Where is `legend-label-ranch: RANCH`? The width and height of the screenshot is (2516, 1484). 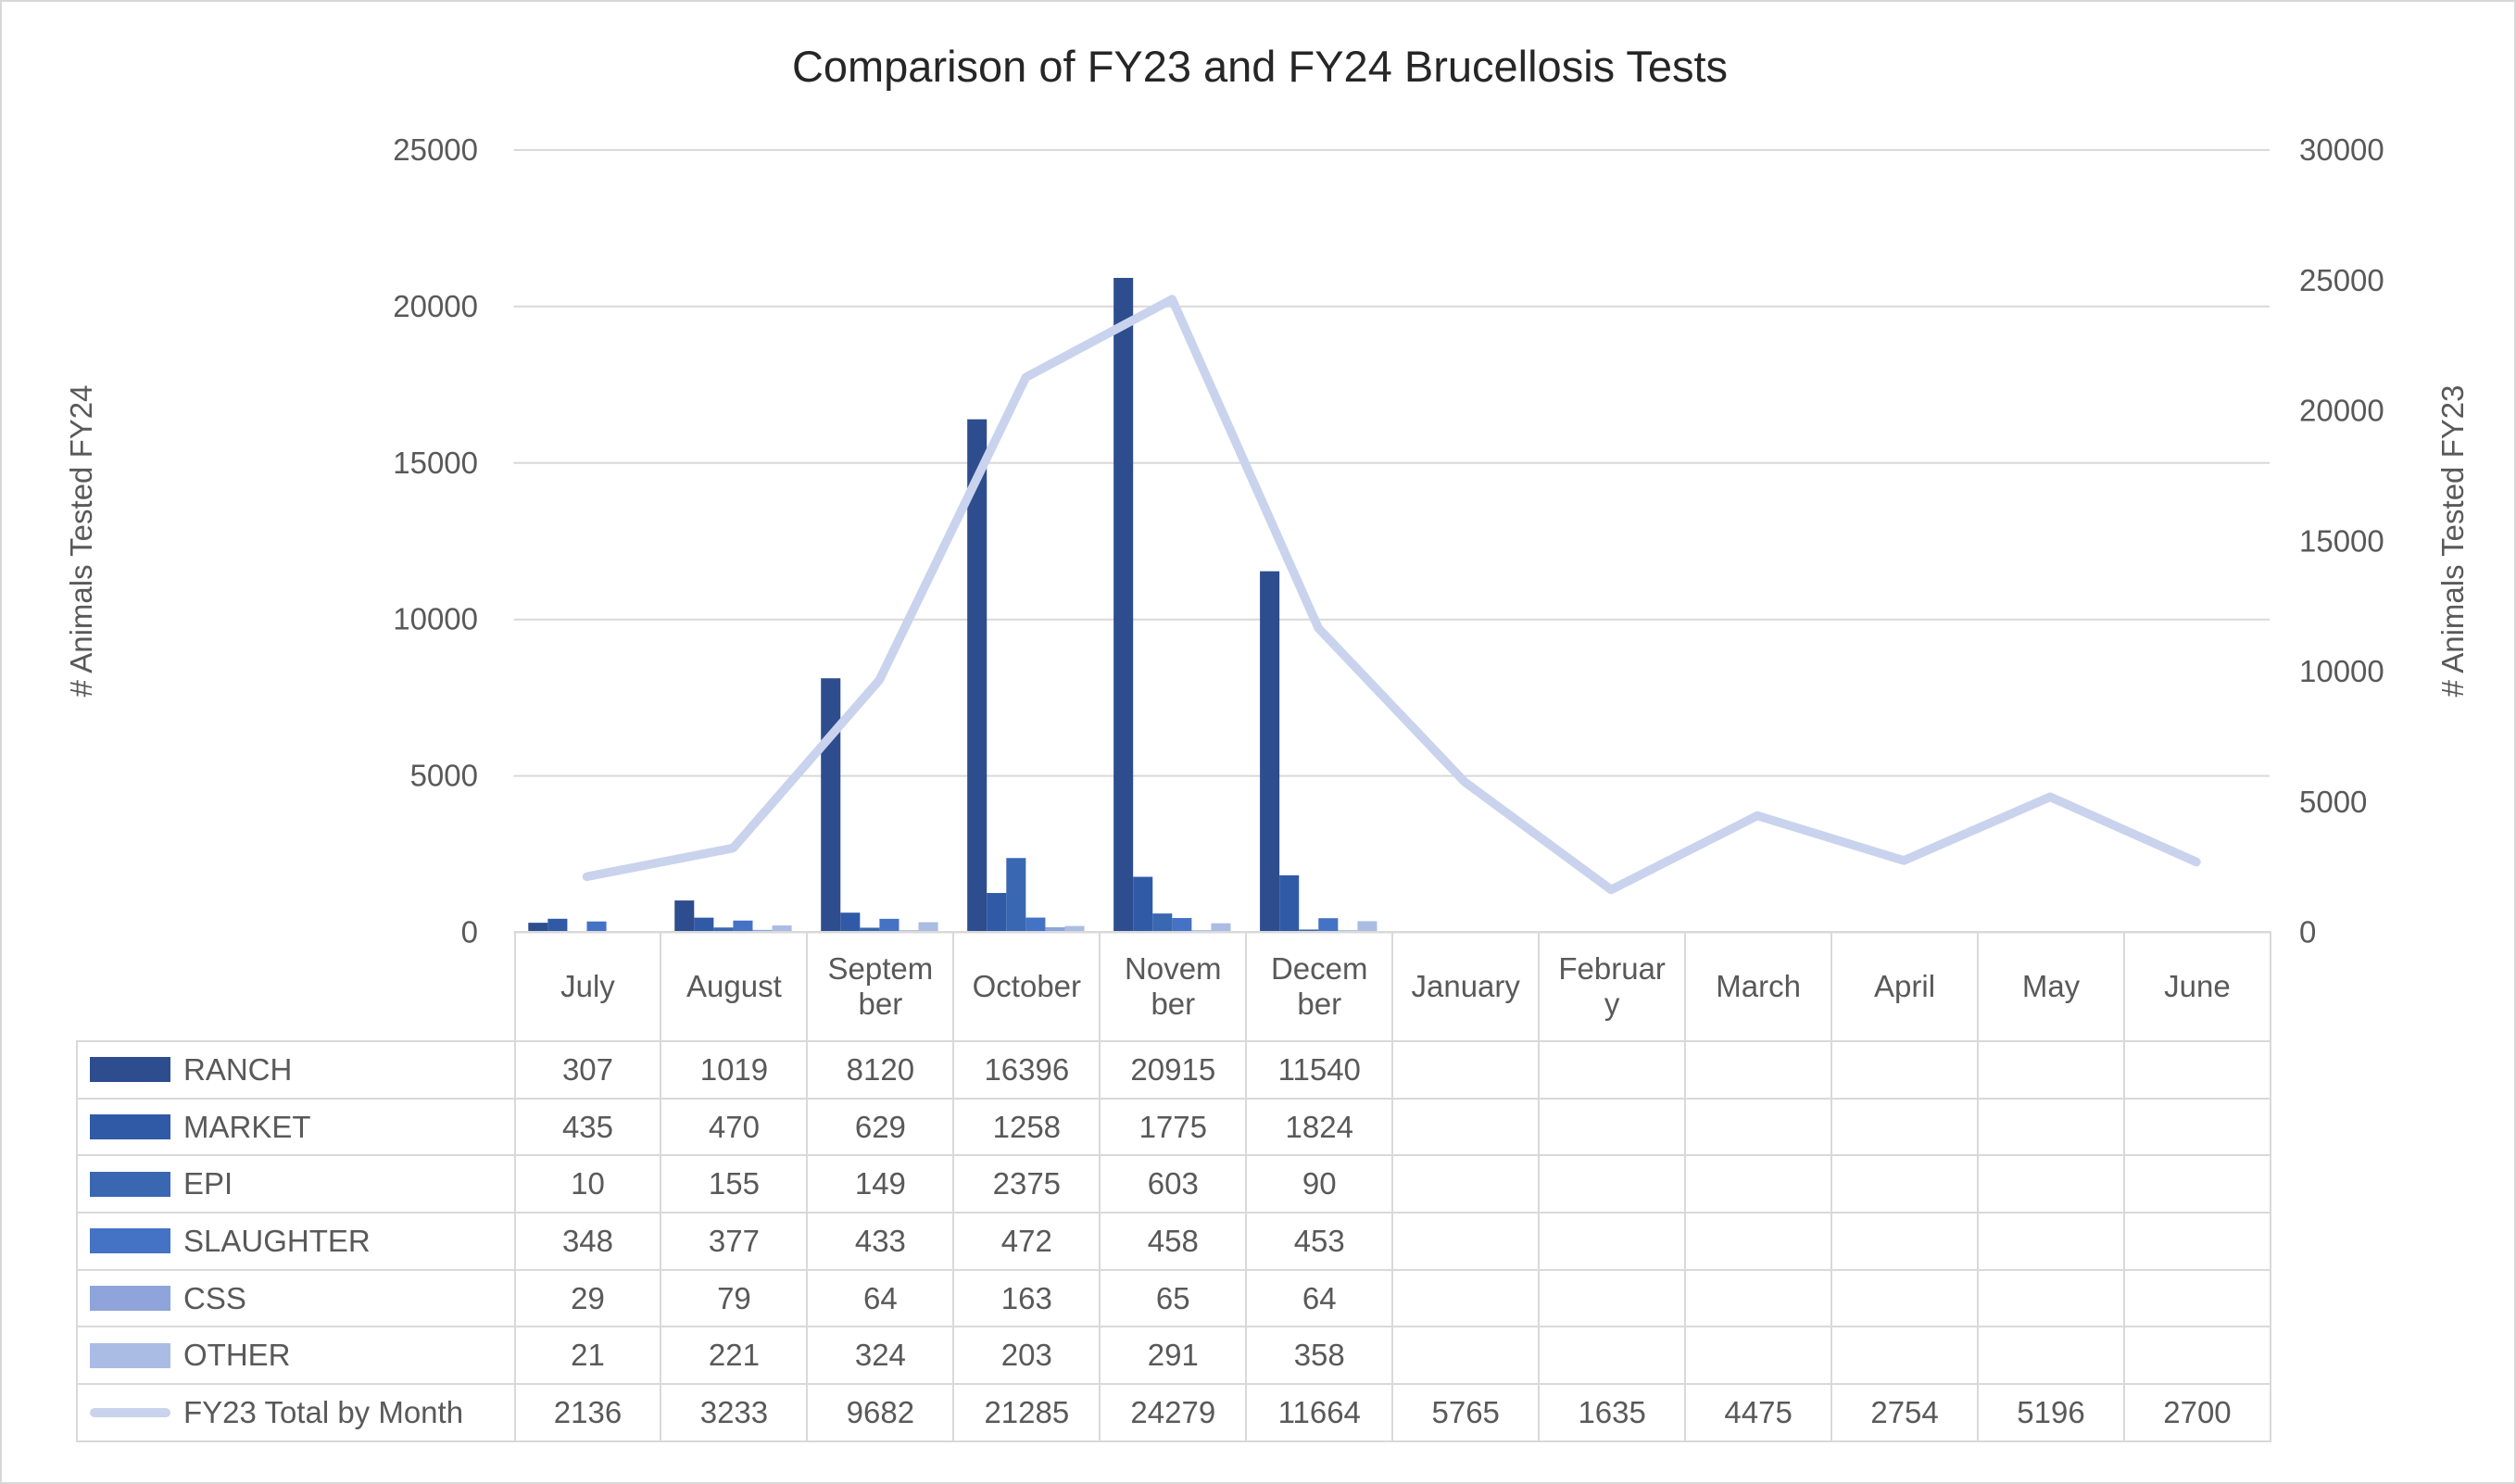 legend-label-ranch: RANCH is located at coordinates (238, 1069).